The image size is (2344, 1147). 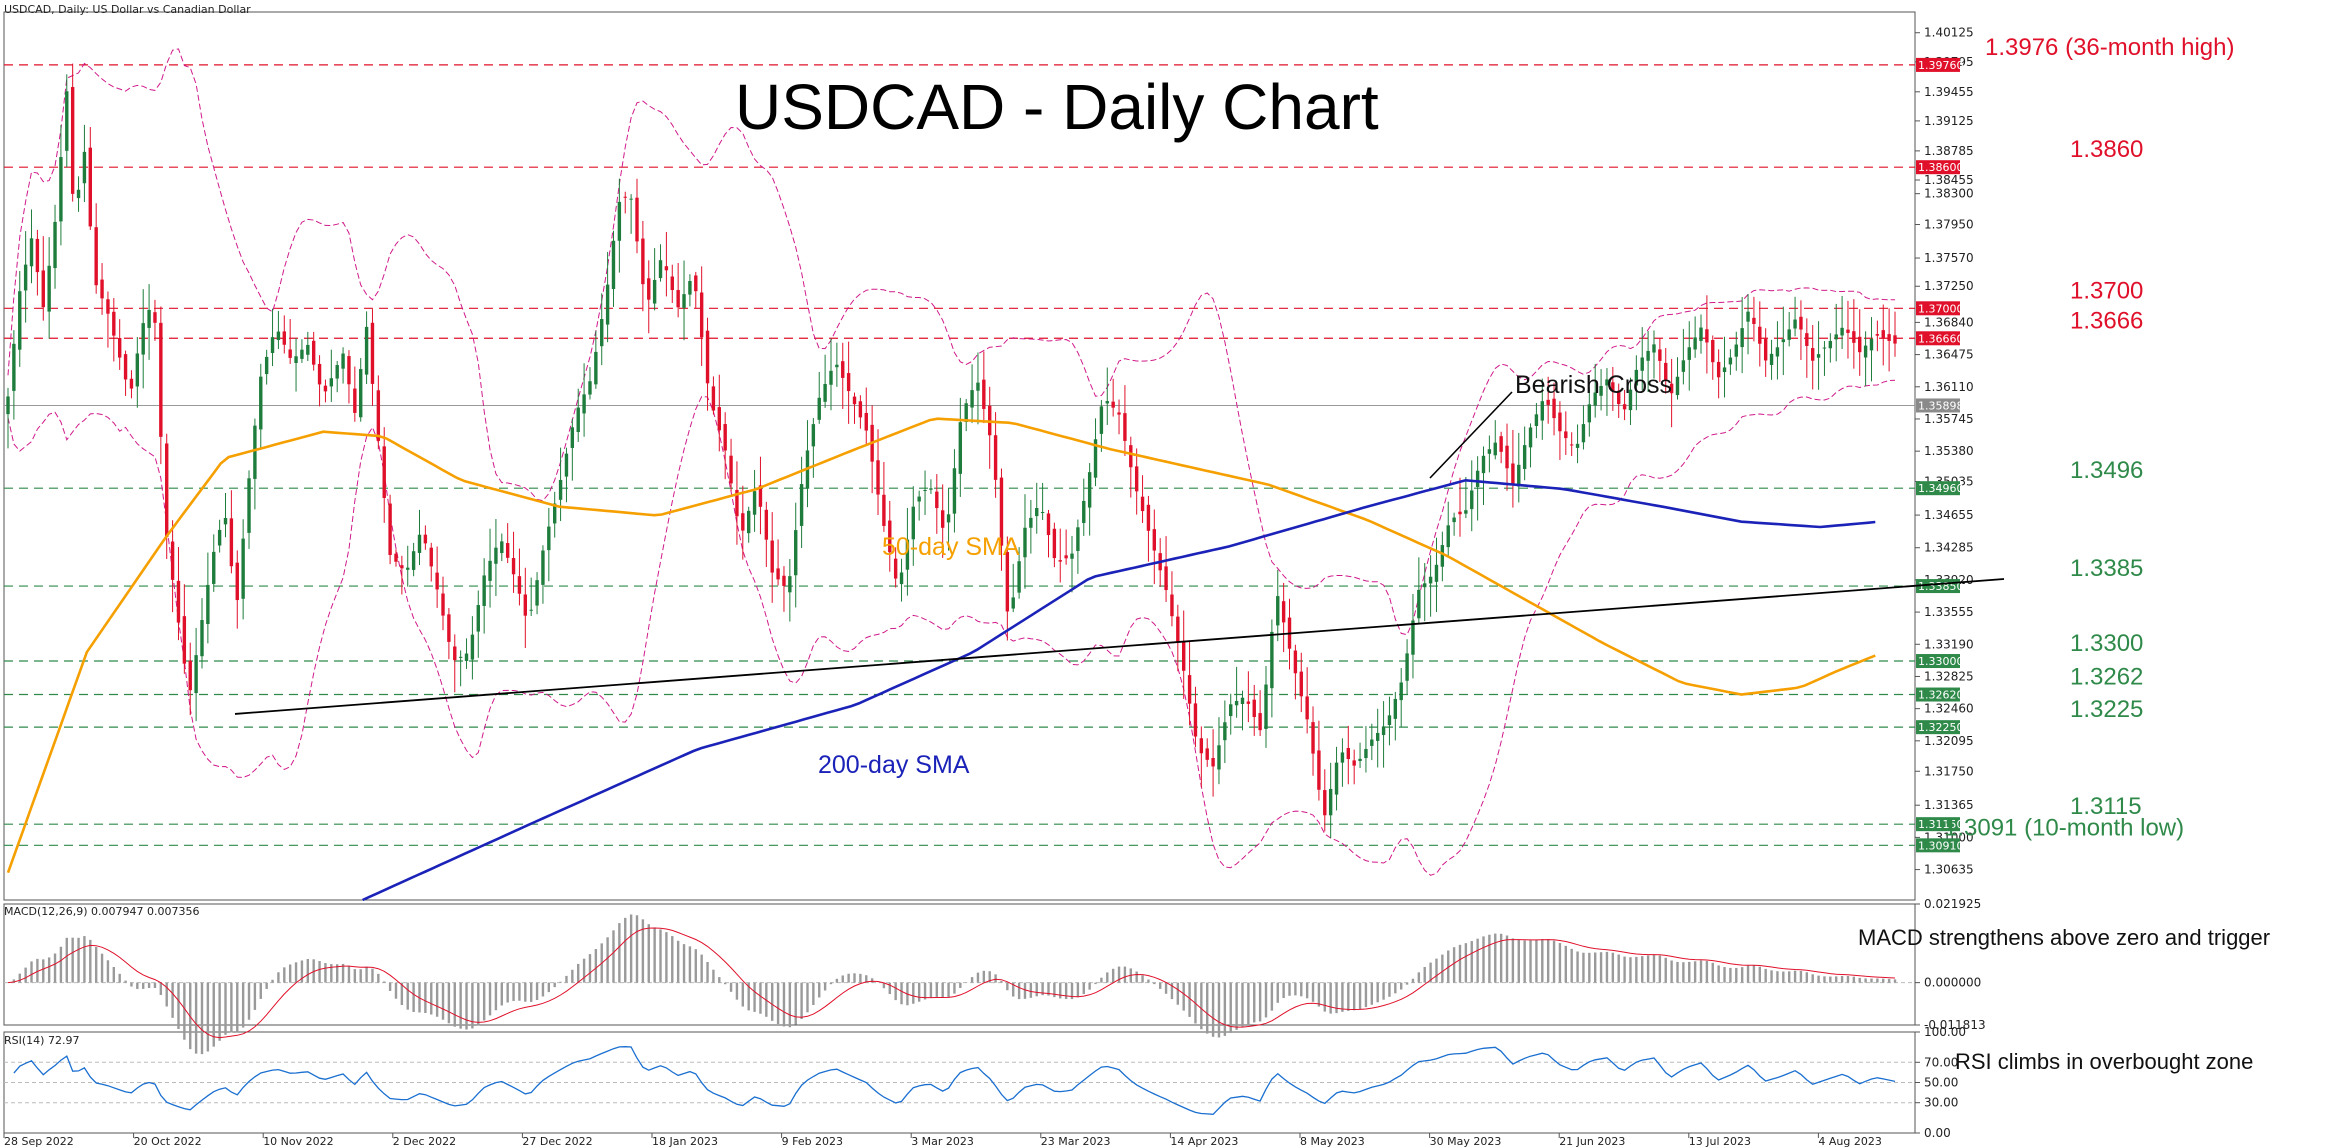 What do you see at coordinates (1945, 1032) in the screenshot?
I see `rsi-tick-label: 100.00` at bounding box center [1945, 1032].